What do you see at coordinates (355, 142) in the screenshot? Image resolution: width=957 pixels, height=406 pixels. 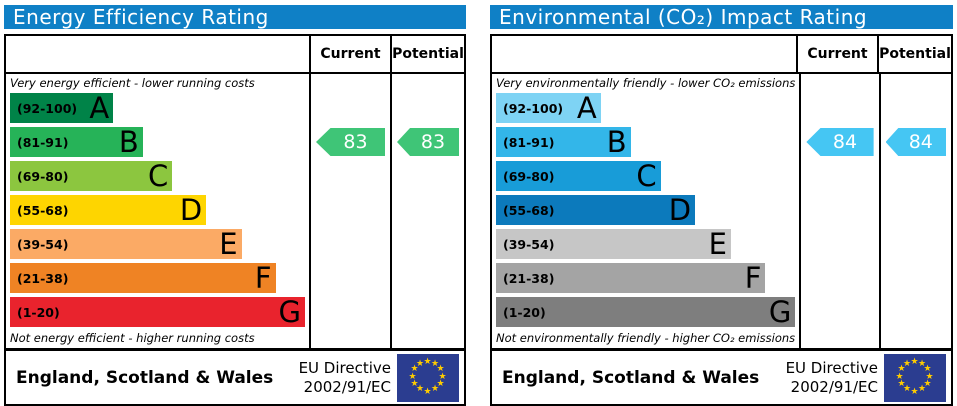 I see `current-rating-value: 83` at bounding box center [355, 142].